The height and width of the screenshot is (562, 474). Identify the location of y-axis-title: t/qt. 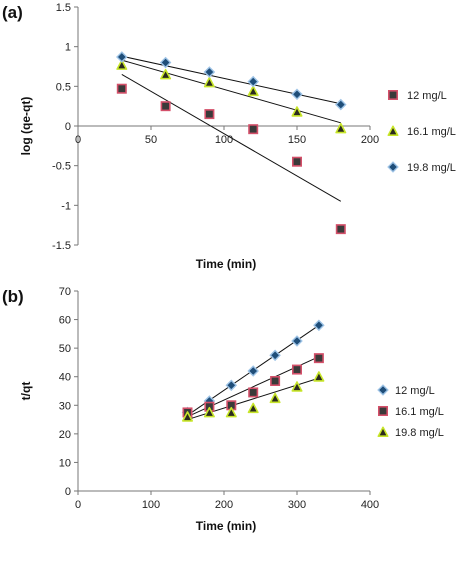
(26, 391).